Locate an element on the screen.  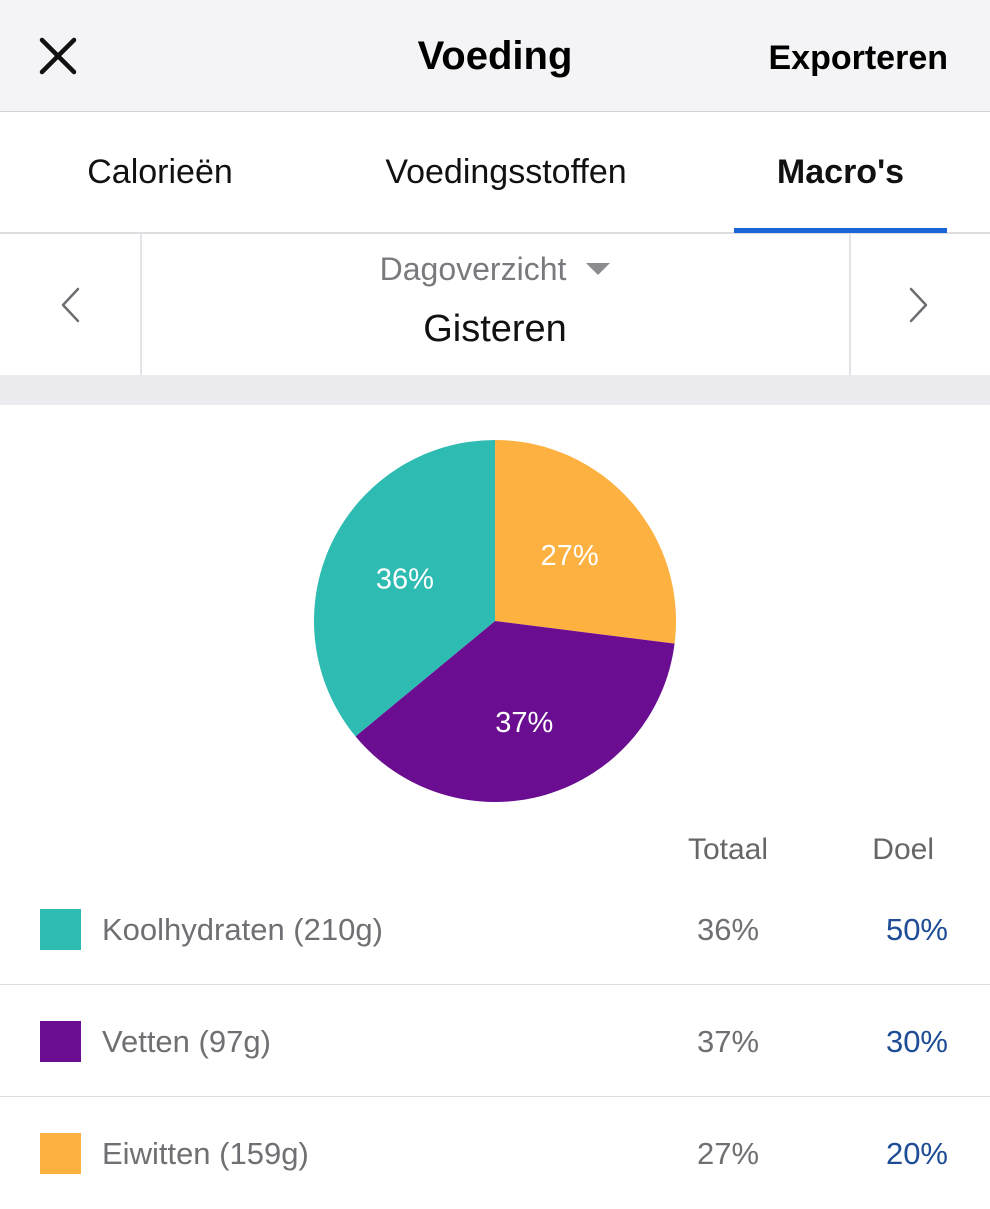
macro-row-carbs: Koolhydraten (210g) 36% 50% is located at coordinates (495, 929).